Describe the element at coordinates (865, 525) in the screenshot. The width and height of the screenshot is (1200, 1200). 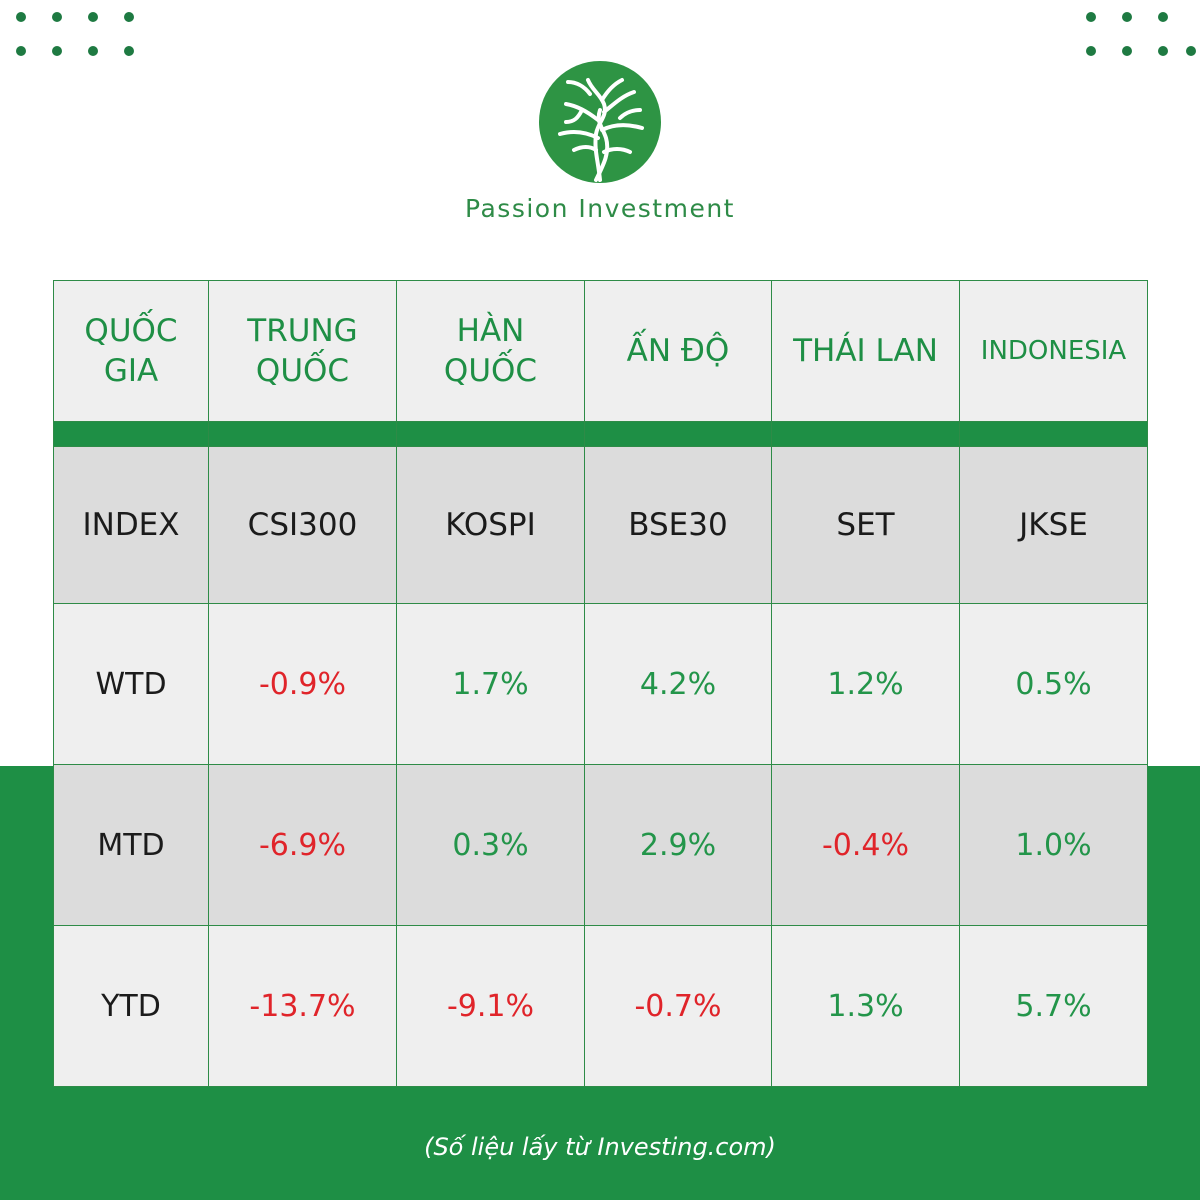
I see `index-name: SET` at that location.